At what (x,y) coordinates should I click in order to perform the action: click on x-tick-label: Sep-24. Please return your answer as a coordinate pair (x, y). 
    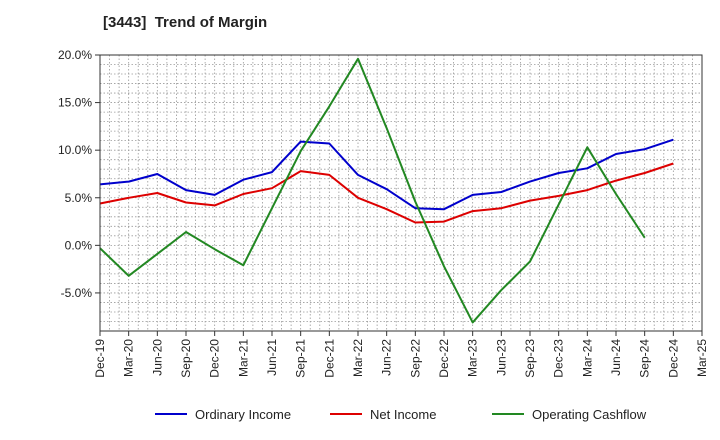
    Looking at the image, I should click on (645, 358).